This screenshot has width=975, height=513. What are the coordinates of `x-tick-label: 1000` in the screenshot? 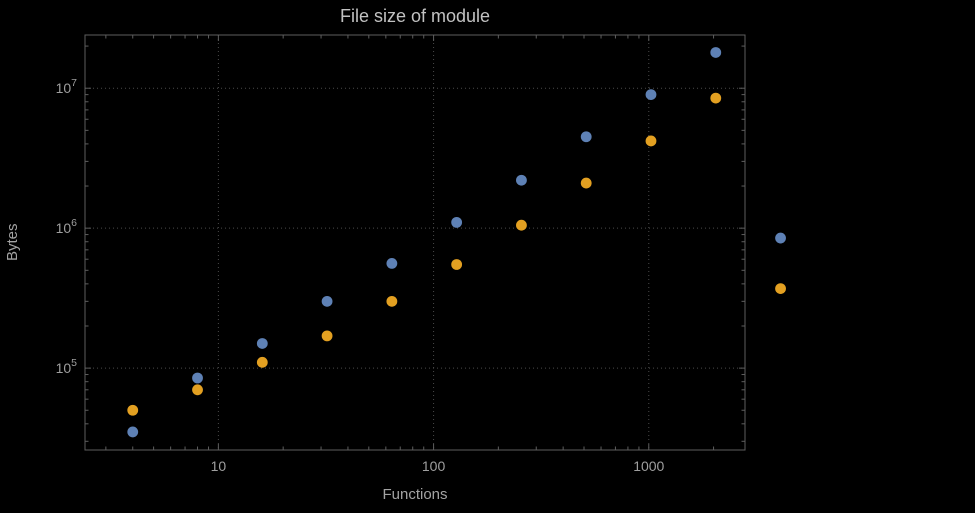 It's located at (648, 466).